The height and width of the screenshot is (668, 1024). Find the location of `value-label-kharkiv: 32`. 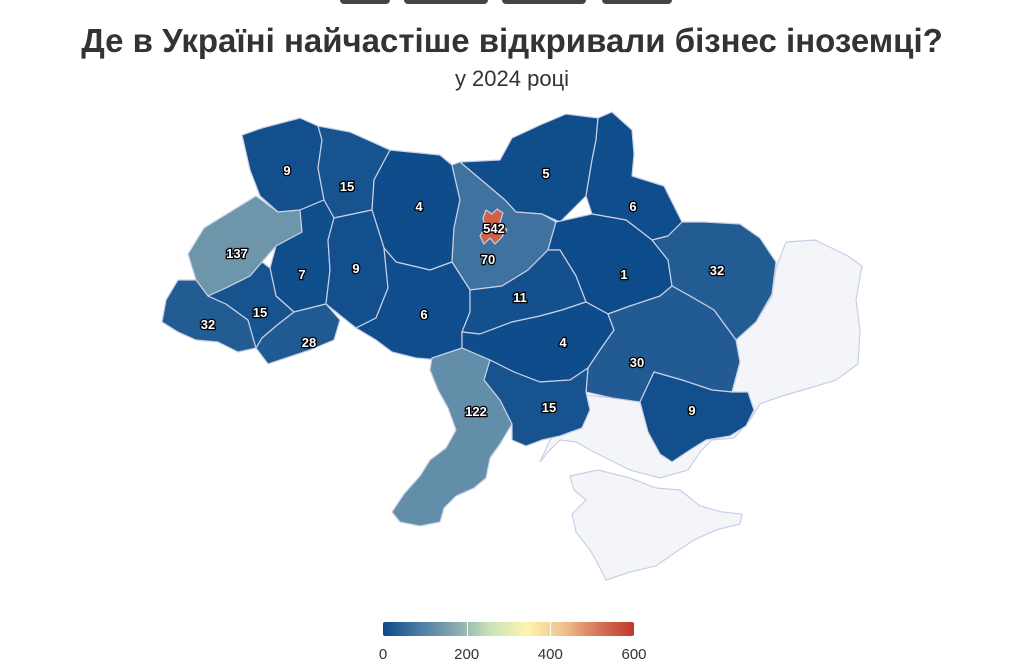

value-label-kharkiv: 32 is located at coordinates (717, 270).